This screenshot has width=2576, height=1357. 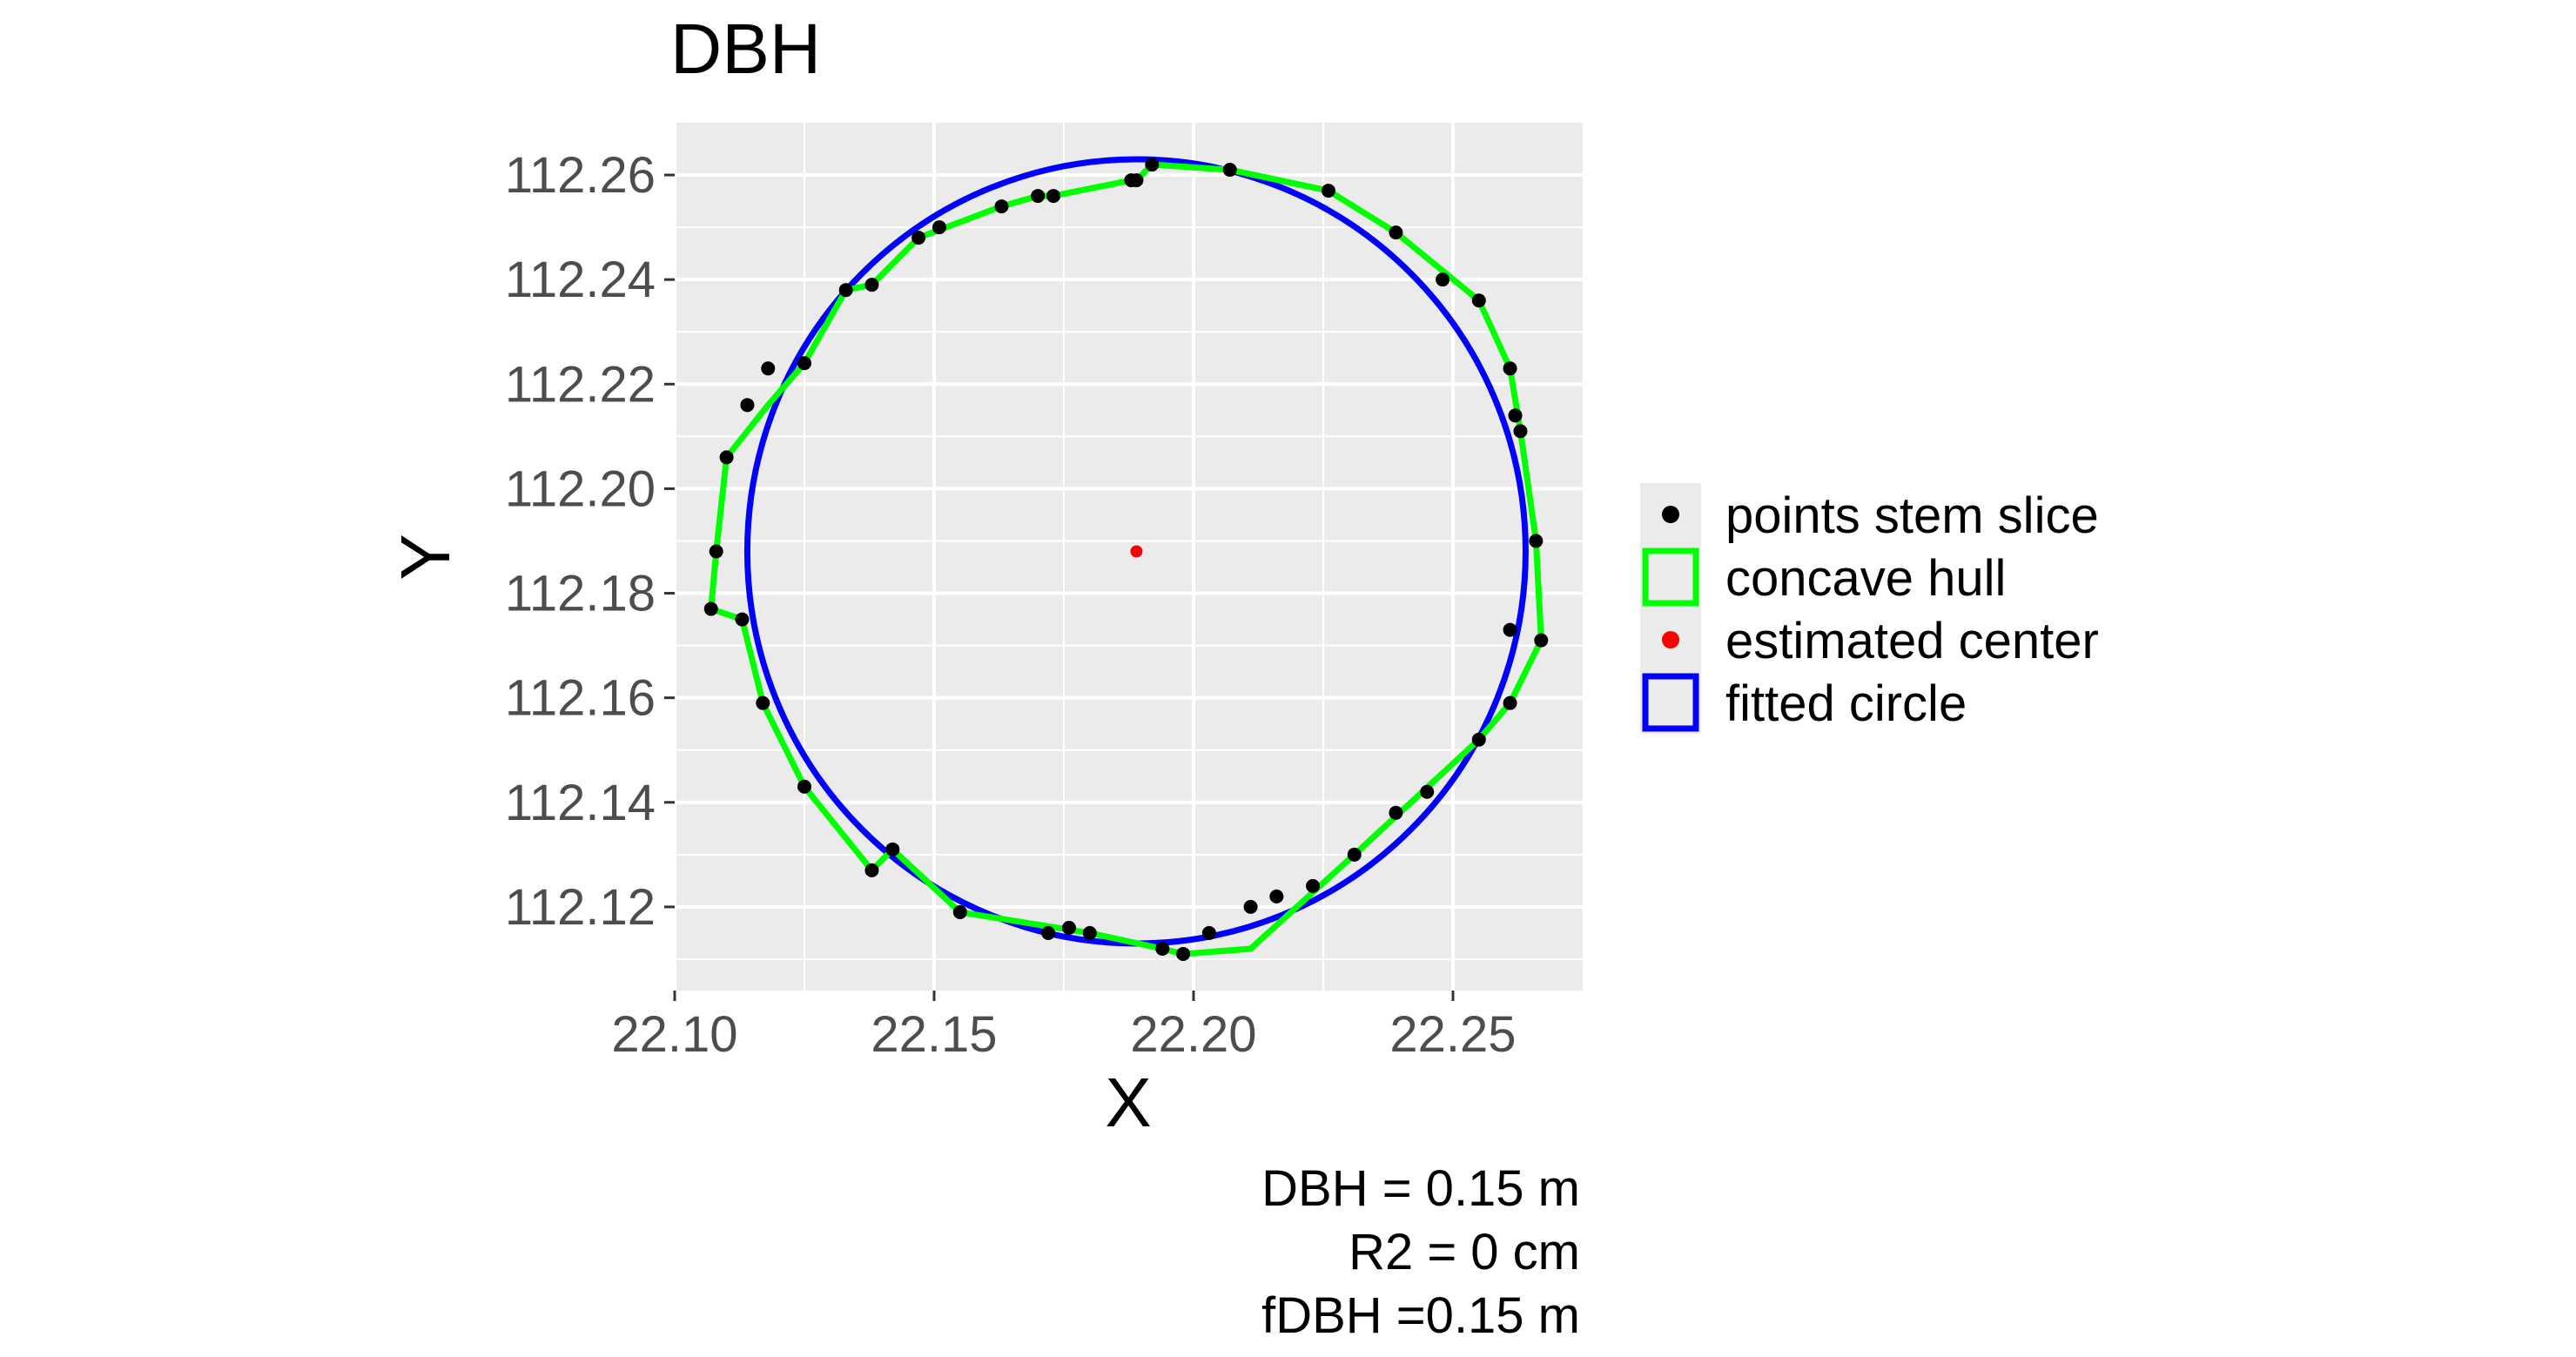 I want to click on estimated-center-point, so click(x=1136, y=551).